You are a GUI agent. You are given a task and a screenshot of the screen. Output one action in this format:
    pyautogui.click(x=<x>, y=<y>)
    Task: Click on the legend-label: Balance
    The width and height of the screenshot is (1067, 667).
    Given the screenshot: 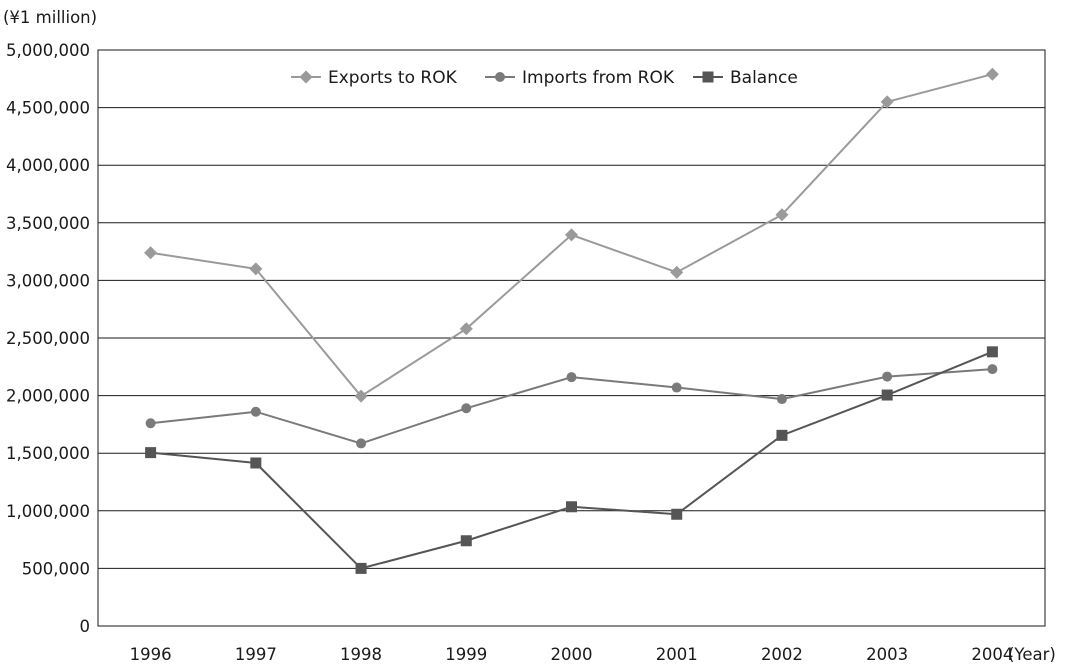 What is the action you would take?
    pyautogui.click(x=764, y=78)
    